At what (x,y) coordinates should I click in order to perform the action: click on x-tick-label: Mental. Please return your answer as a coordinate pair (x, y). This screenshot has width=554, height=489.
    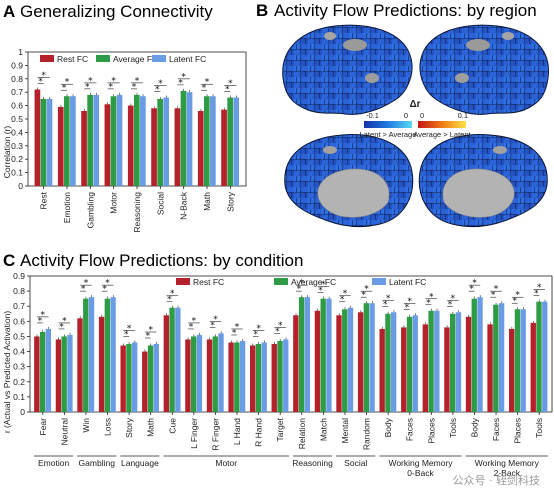
    Looking at the image, I should click on (345, 431).